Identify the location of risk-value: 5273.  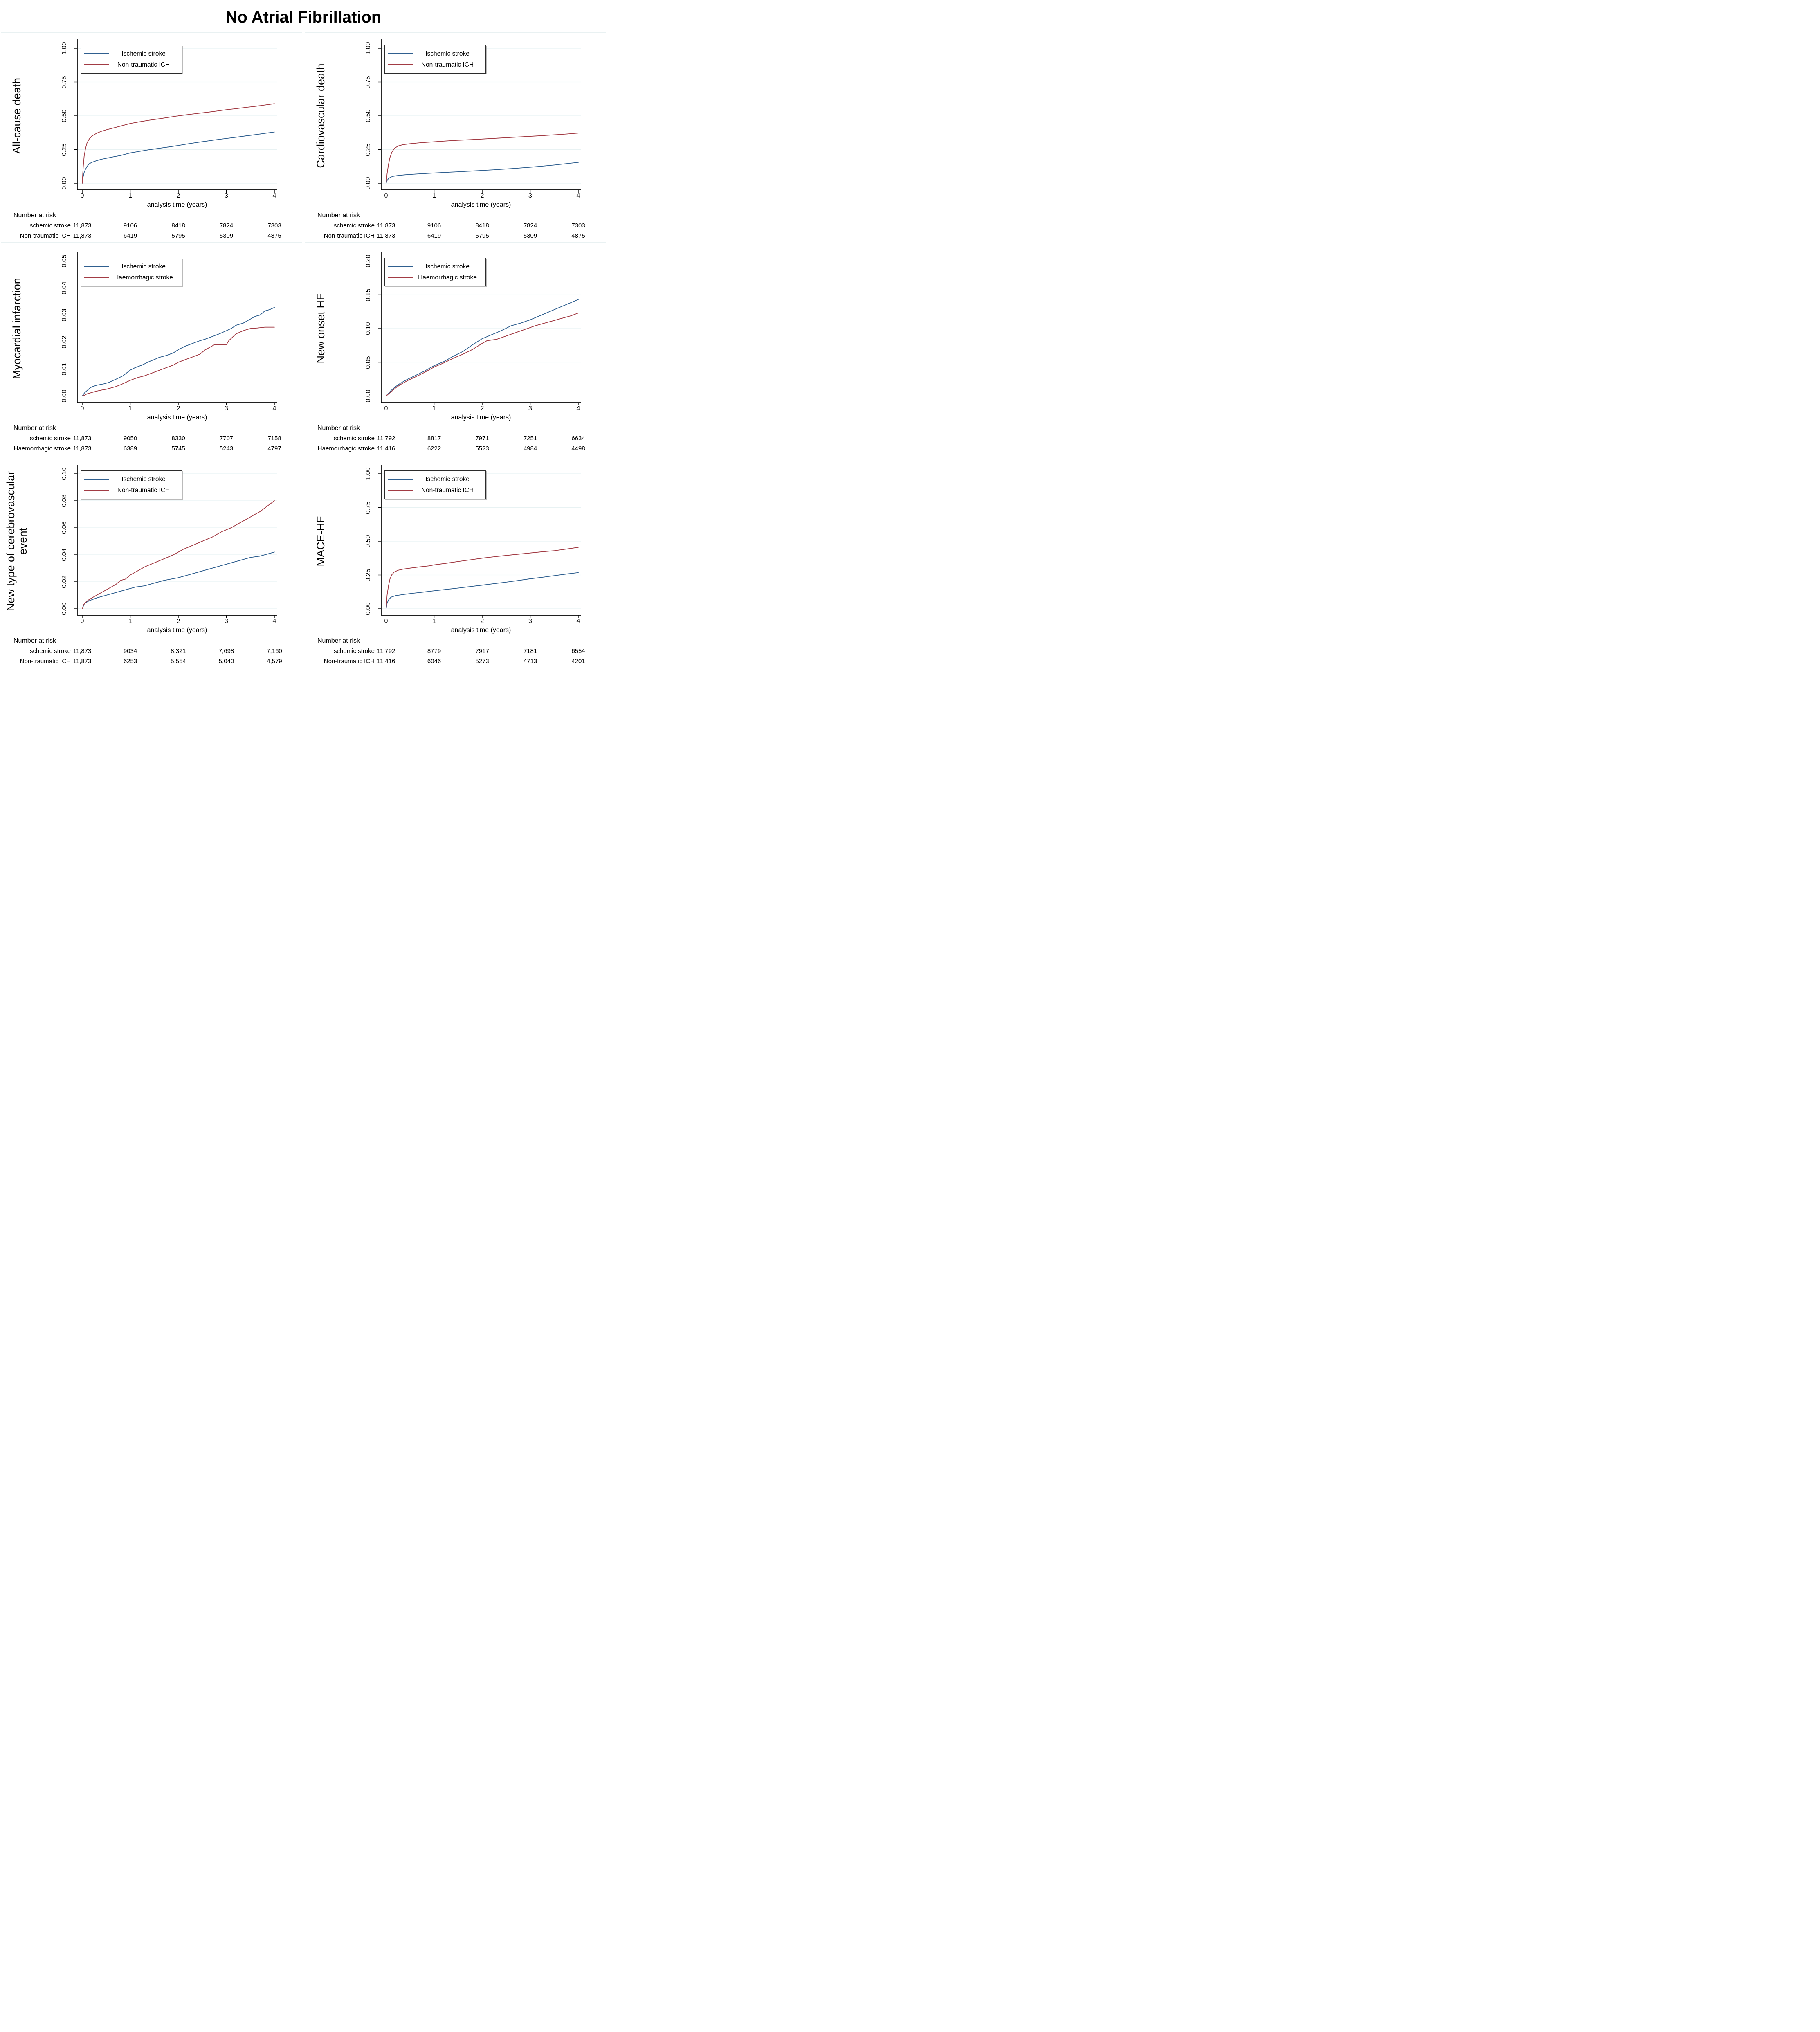
(482, 661).